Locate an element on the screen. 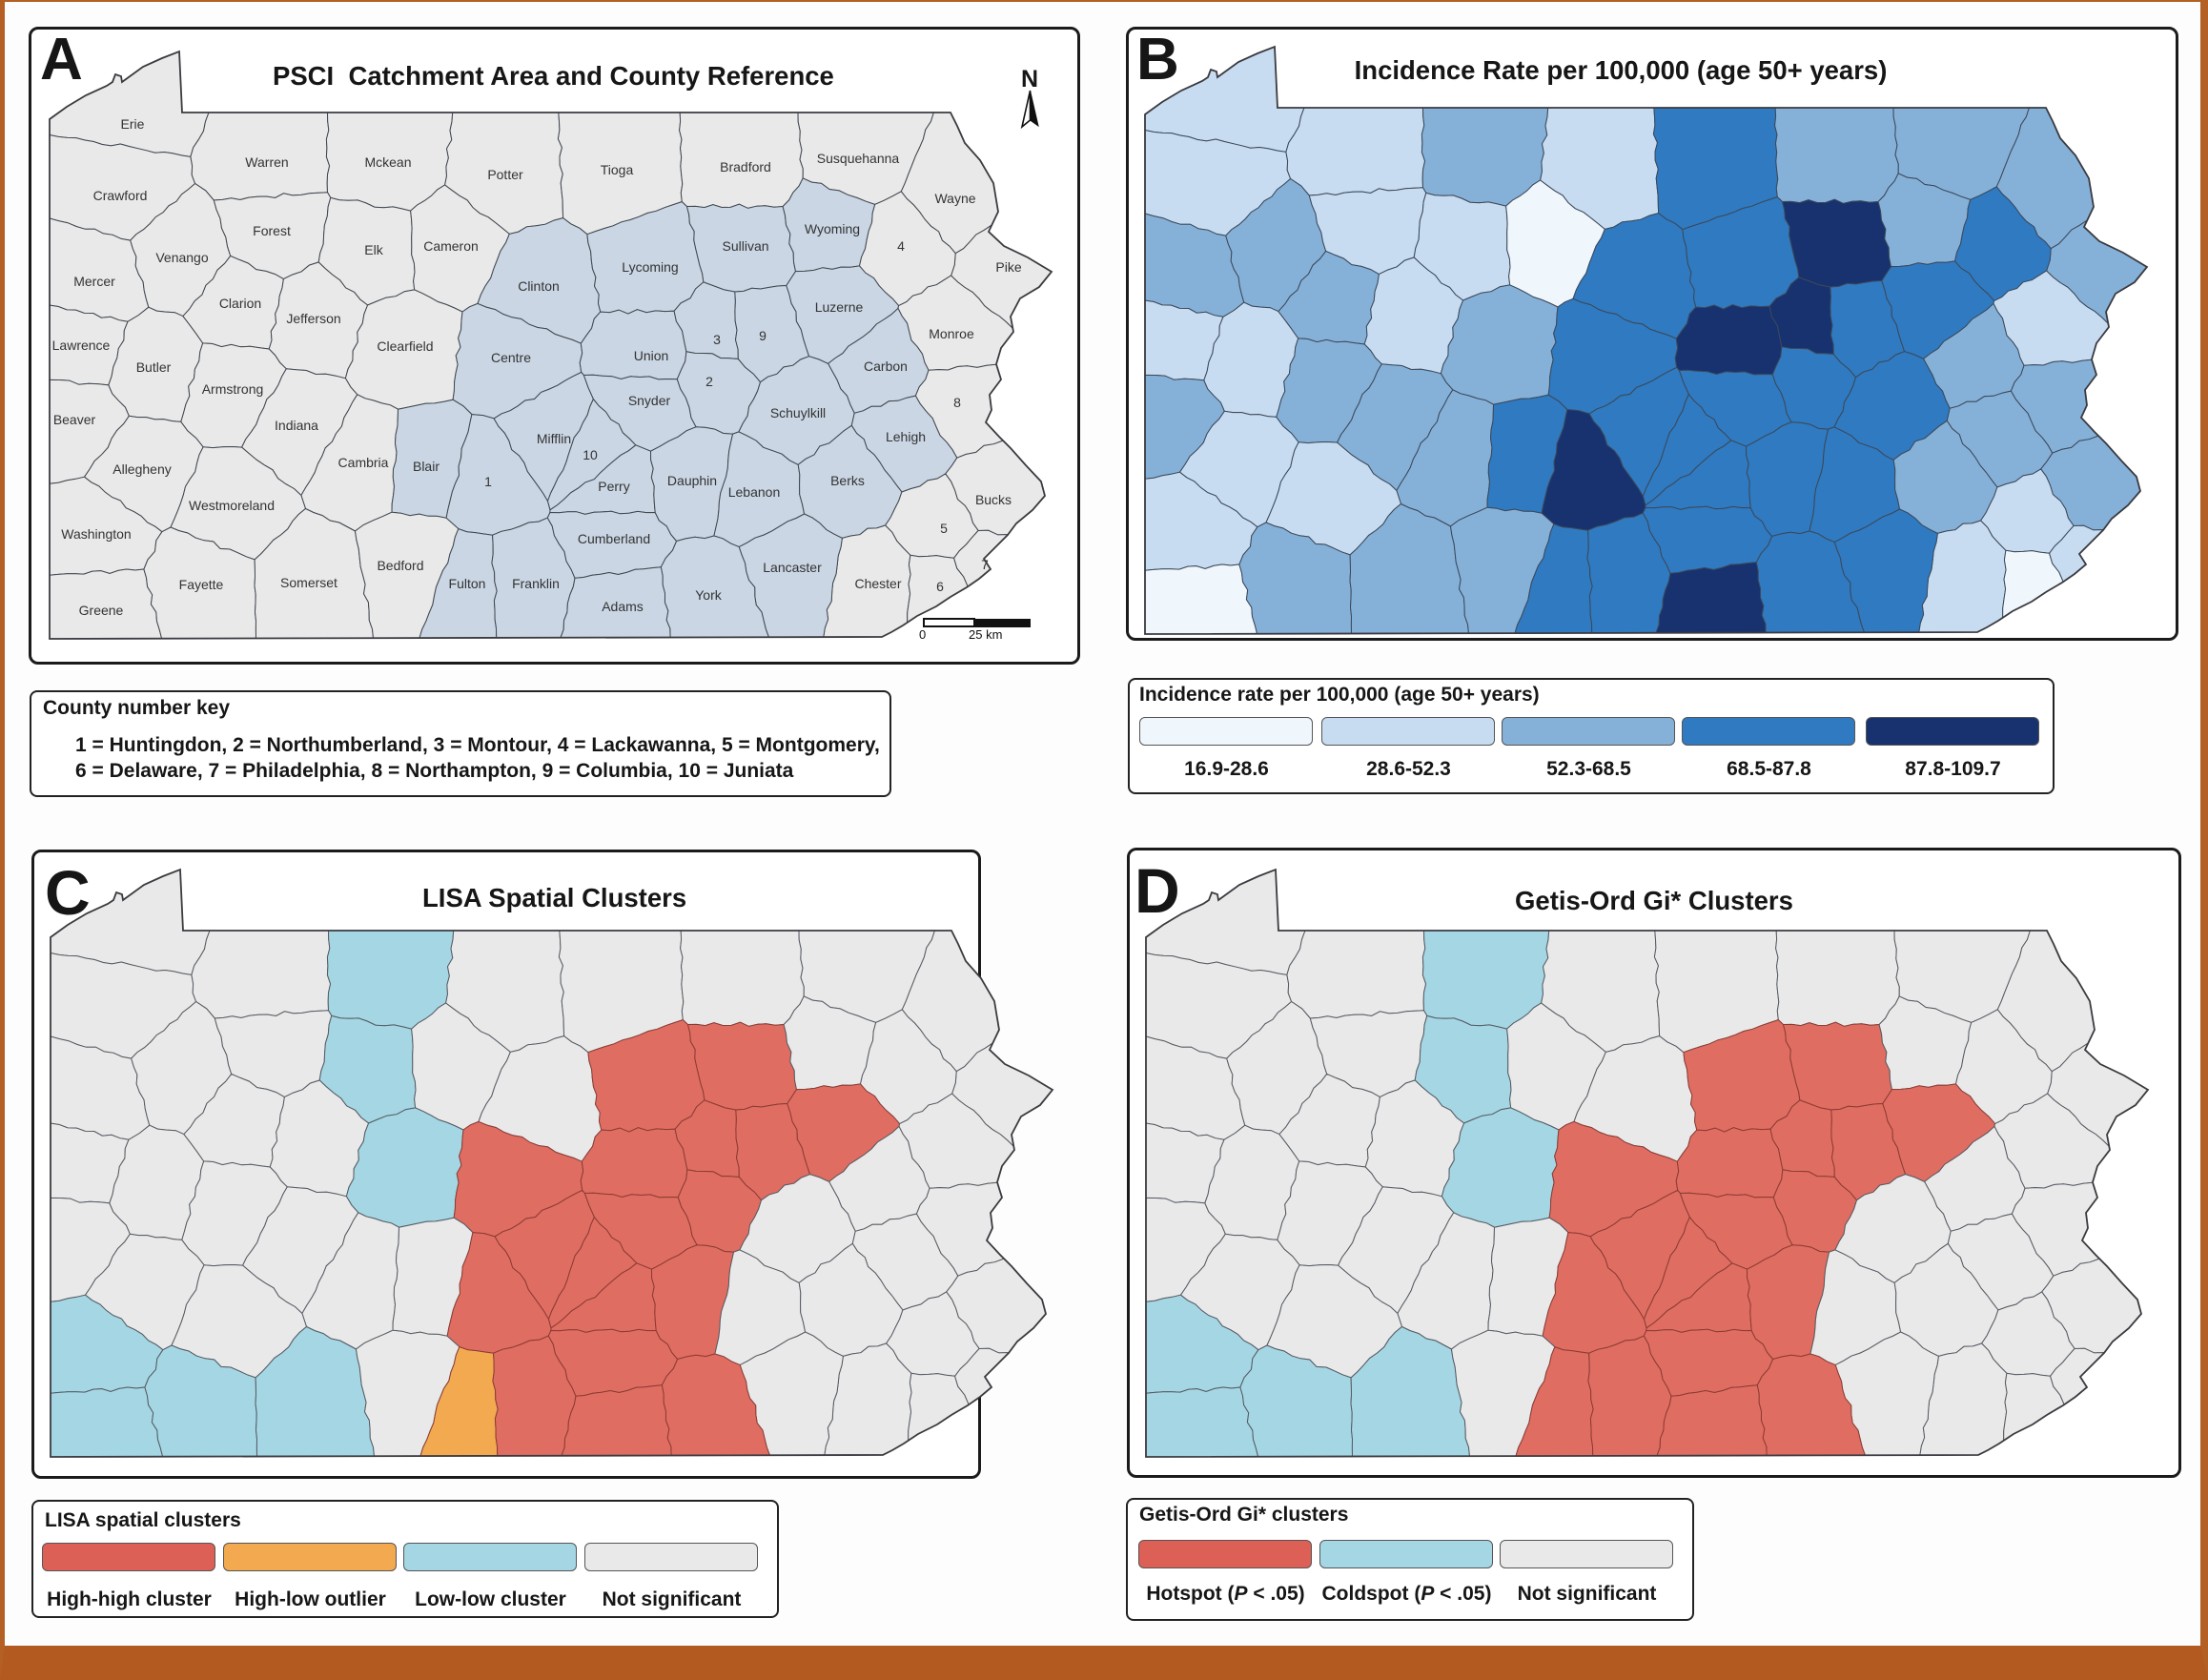 The width and height of the screenshot is (2208, 1680). svg-text: Elk is located at coordinates (374, 250).